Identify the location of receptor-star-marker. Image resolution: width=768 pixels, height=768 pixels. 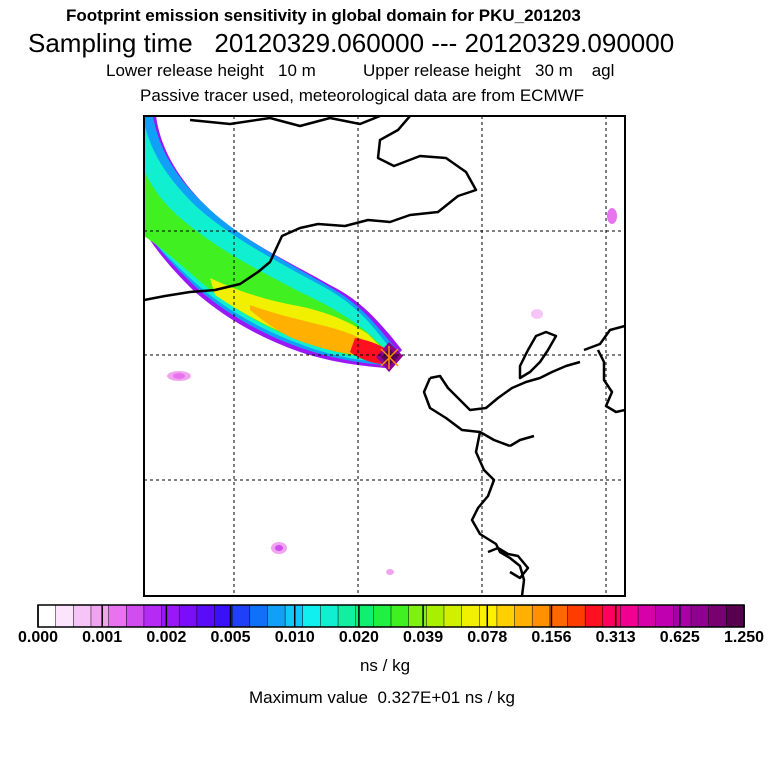
(389, 357).